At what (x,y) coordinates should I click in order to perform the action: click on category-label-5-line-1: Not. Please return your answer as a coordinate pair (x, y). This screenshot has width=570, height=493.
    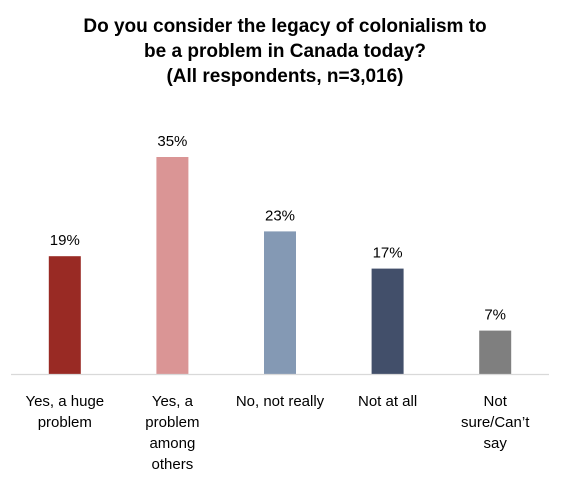
    Looking at the image, I should click on (496, 401).